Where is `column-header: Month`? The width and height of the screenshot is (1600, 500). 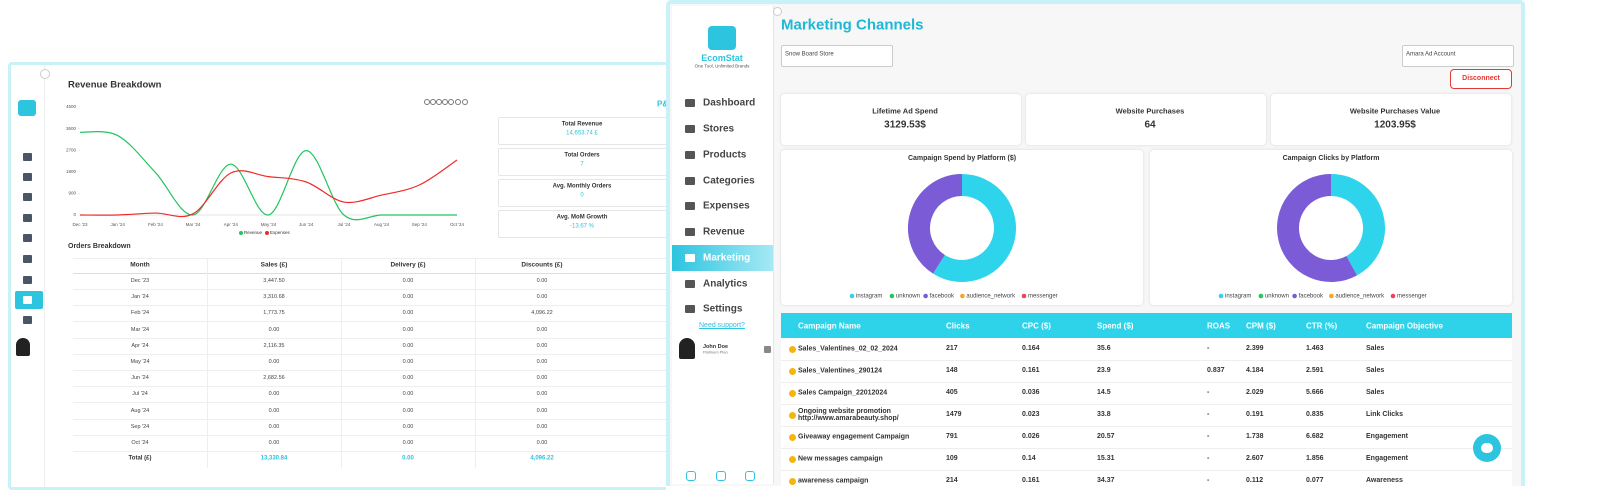 column-header: Month is located at coordinates (140, 265).